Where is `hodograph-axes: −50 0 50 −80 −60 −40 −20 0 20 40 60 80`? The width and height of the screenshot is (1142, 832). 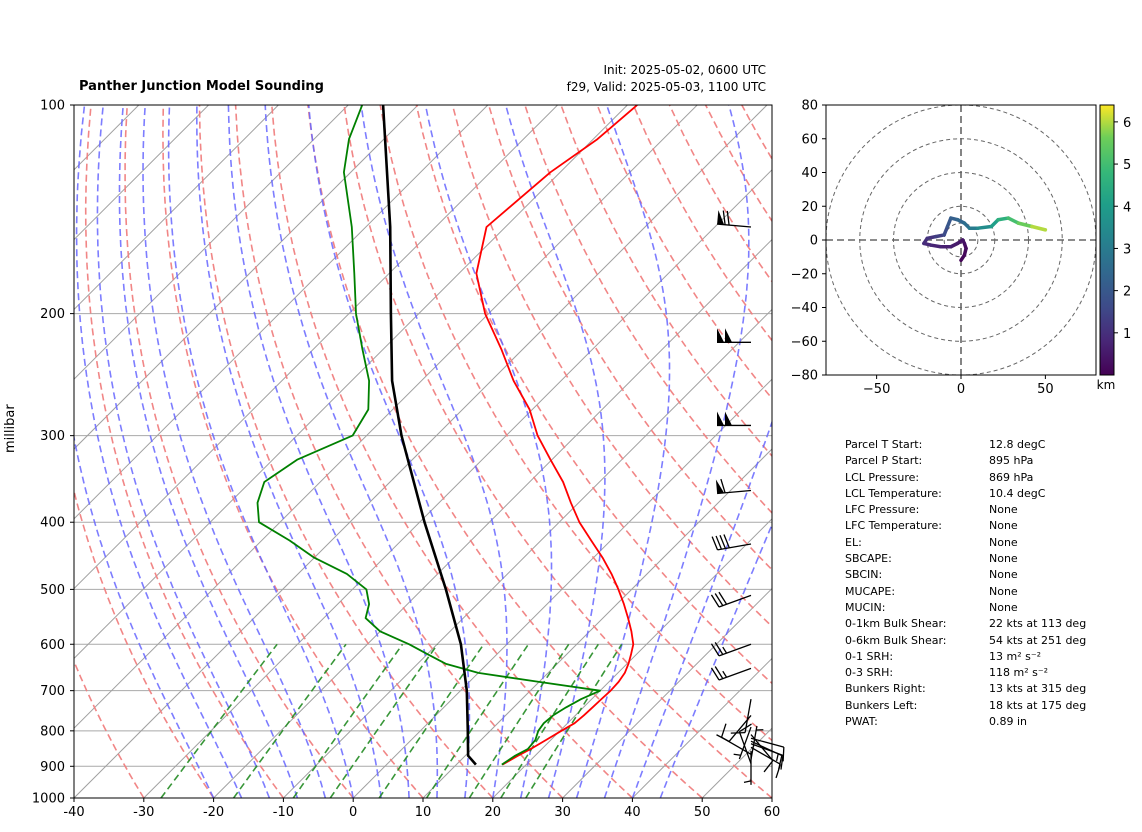 hodograph-axes: −50 0 50 −80 −60 −40 −20 0 20 40 60 80 is located at coordinates (922, 248).